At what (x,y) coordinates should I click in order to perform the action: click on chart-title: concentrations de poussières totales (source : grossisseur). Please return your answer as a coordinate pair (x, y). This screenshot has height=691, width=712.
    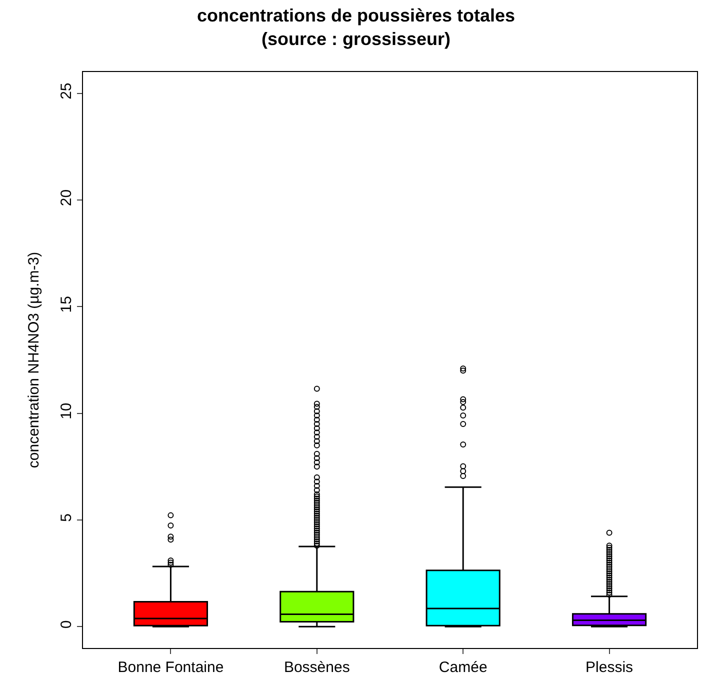
    Looking at the image, I should click on (356, 27).